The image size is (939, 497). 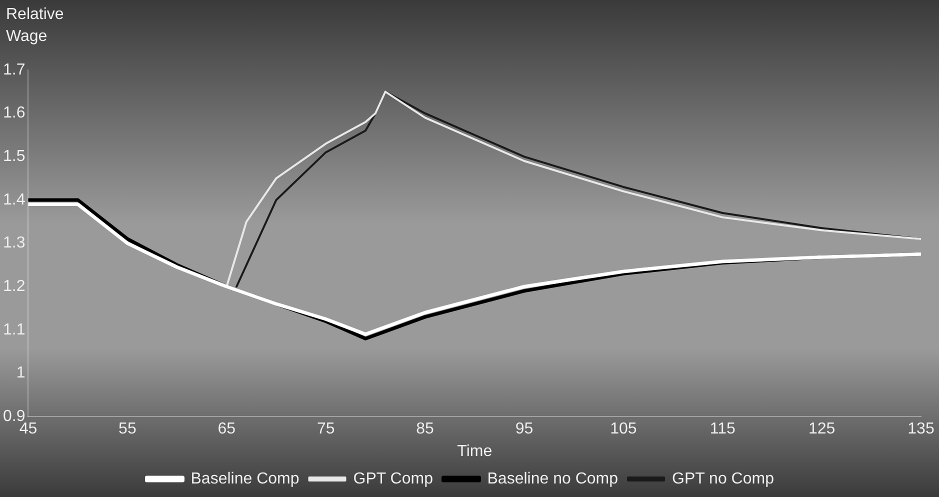 What do you see at coordinates (35, 26) in the screenshot?
I see `y-axis-title: Relative Wage` at bounding box center [35, 26].